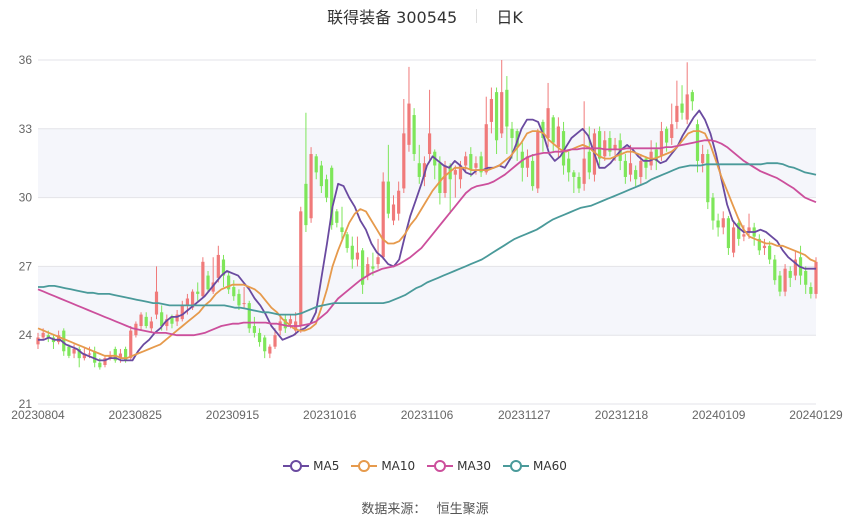 The width and height of the screenshot is (850, 517). Describe the element at coordinates (622, 415) in the screenshot. I see `x-tick-label: 20231218` at that location.